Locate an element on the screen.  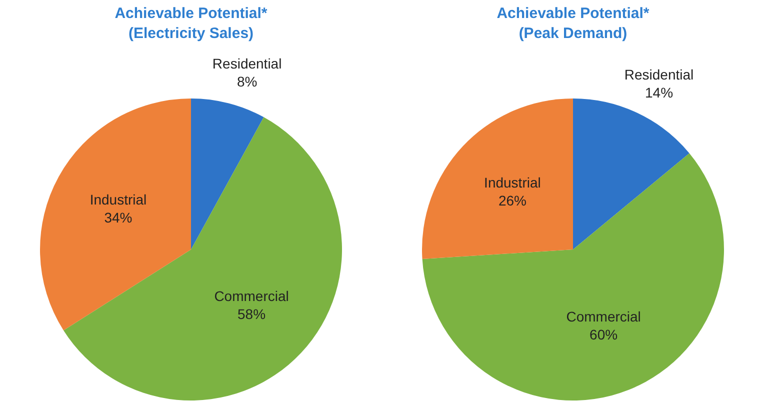
data-label: 34% is located at coordinates (118, 217).